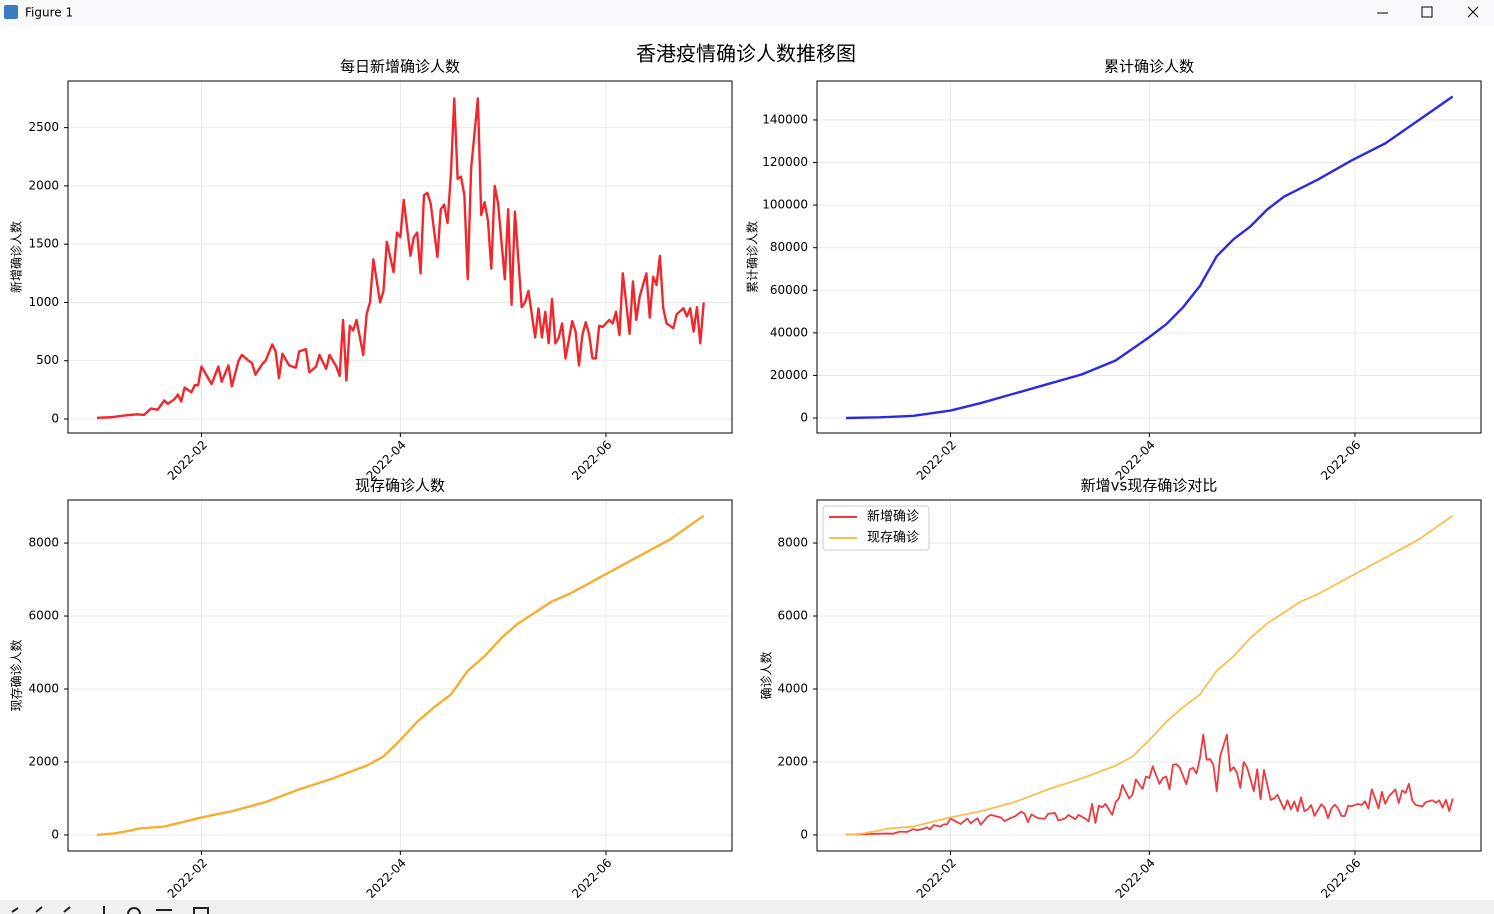  I want to click on forward-button, so click(67, 909).